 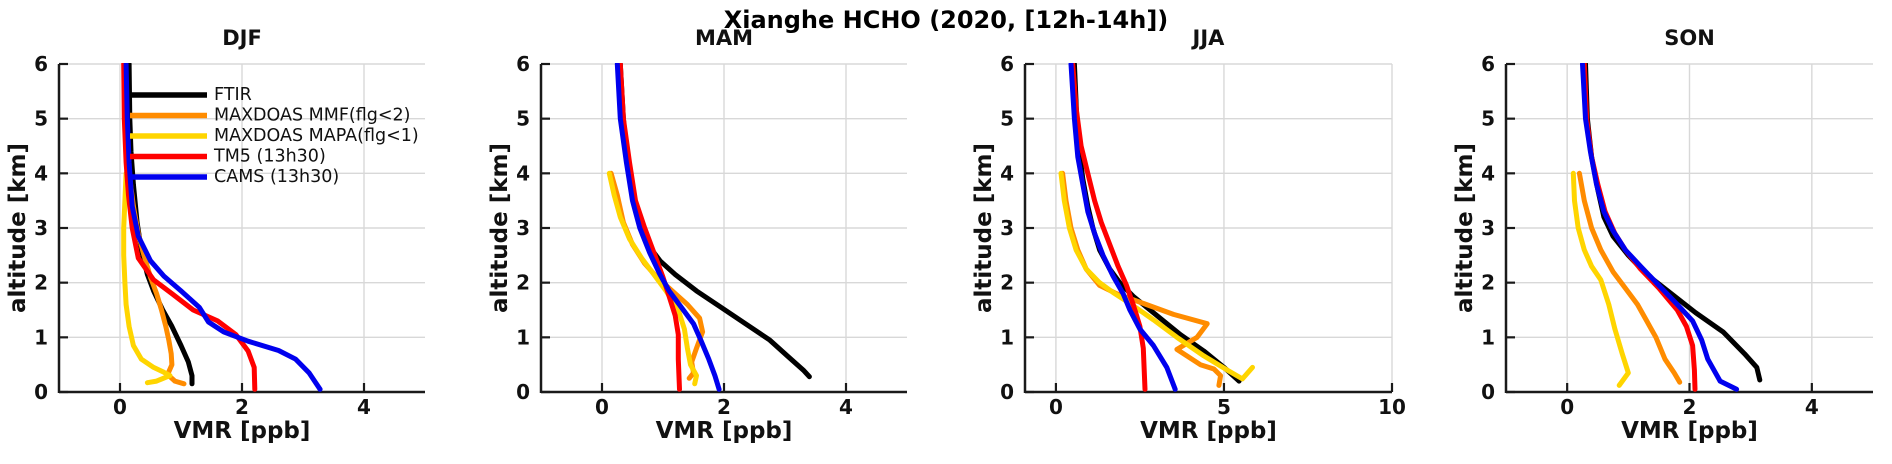 I want to click on legend-label: TM5 (13h30), so click(x=269, y=157).